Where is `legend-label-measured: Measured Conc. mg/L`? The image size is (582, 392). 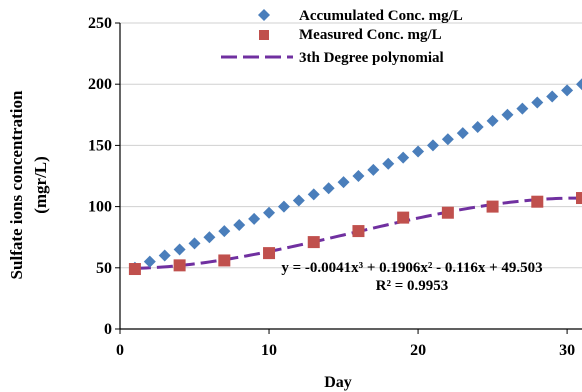 legend-label-measured: Measured Conc. mg/L is located at coordinates (370, 35).